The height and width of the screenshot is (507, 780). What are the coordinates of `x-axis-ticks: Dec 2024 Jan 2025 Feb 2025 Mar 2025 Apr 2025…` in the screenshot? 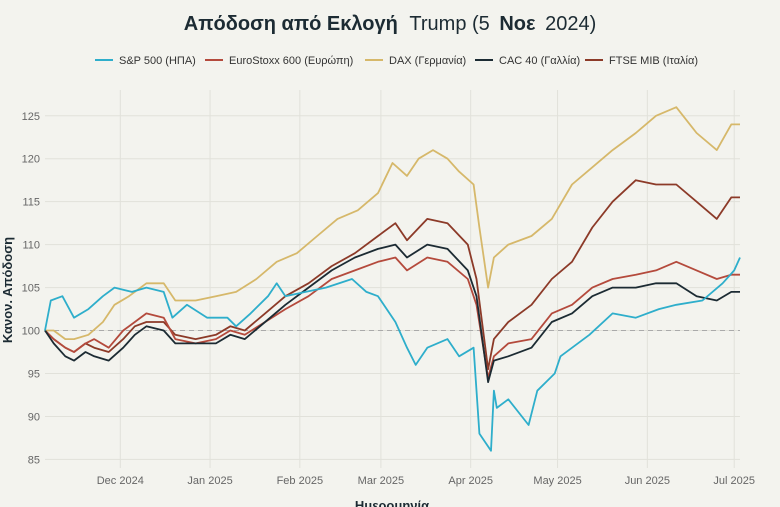 It's located at (426, 481).